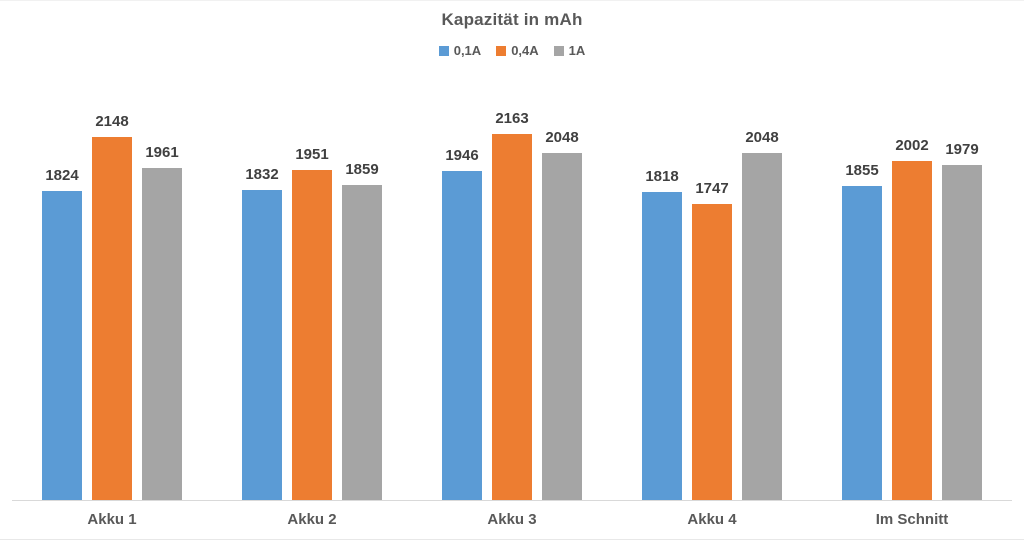  I want to click on bar-value-label: 1832, so click(262, 174).